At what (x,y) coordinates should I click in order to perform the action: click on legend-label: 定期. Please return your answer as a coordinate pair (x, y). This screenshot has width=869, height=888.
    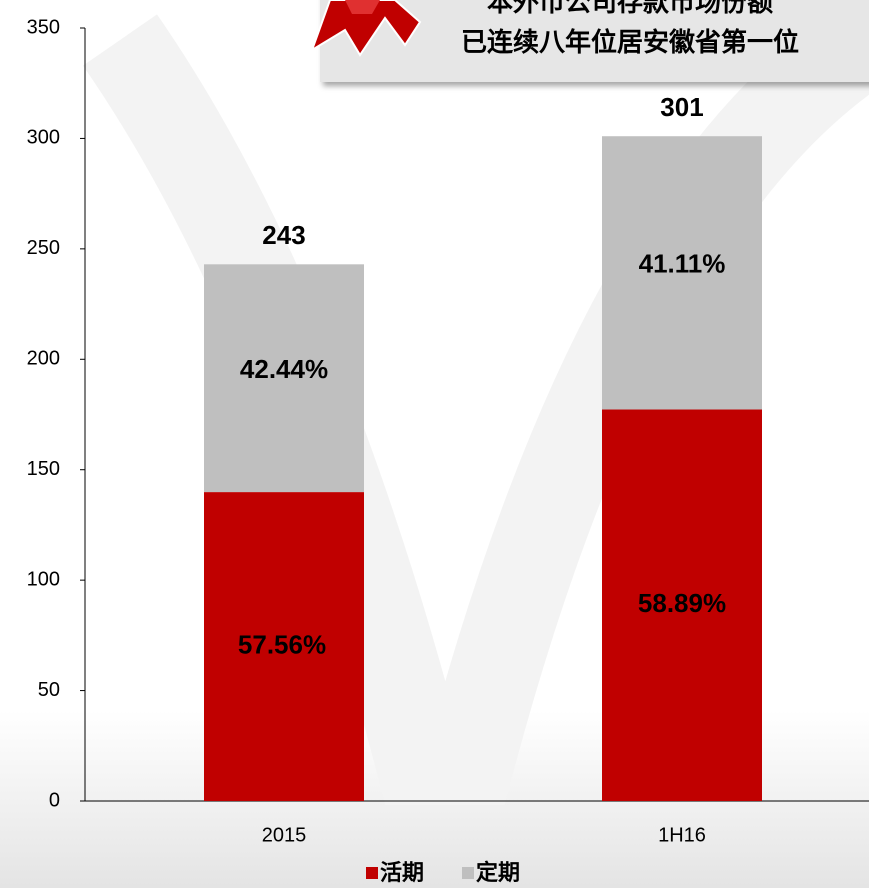
    Looking at the image, I should click on (498, 873).